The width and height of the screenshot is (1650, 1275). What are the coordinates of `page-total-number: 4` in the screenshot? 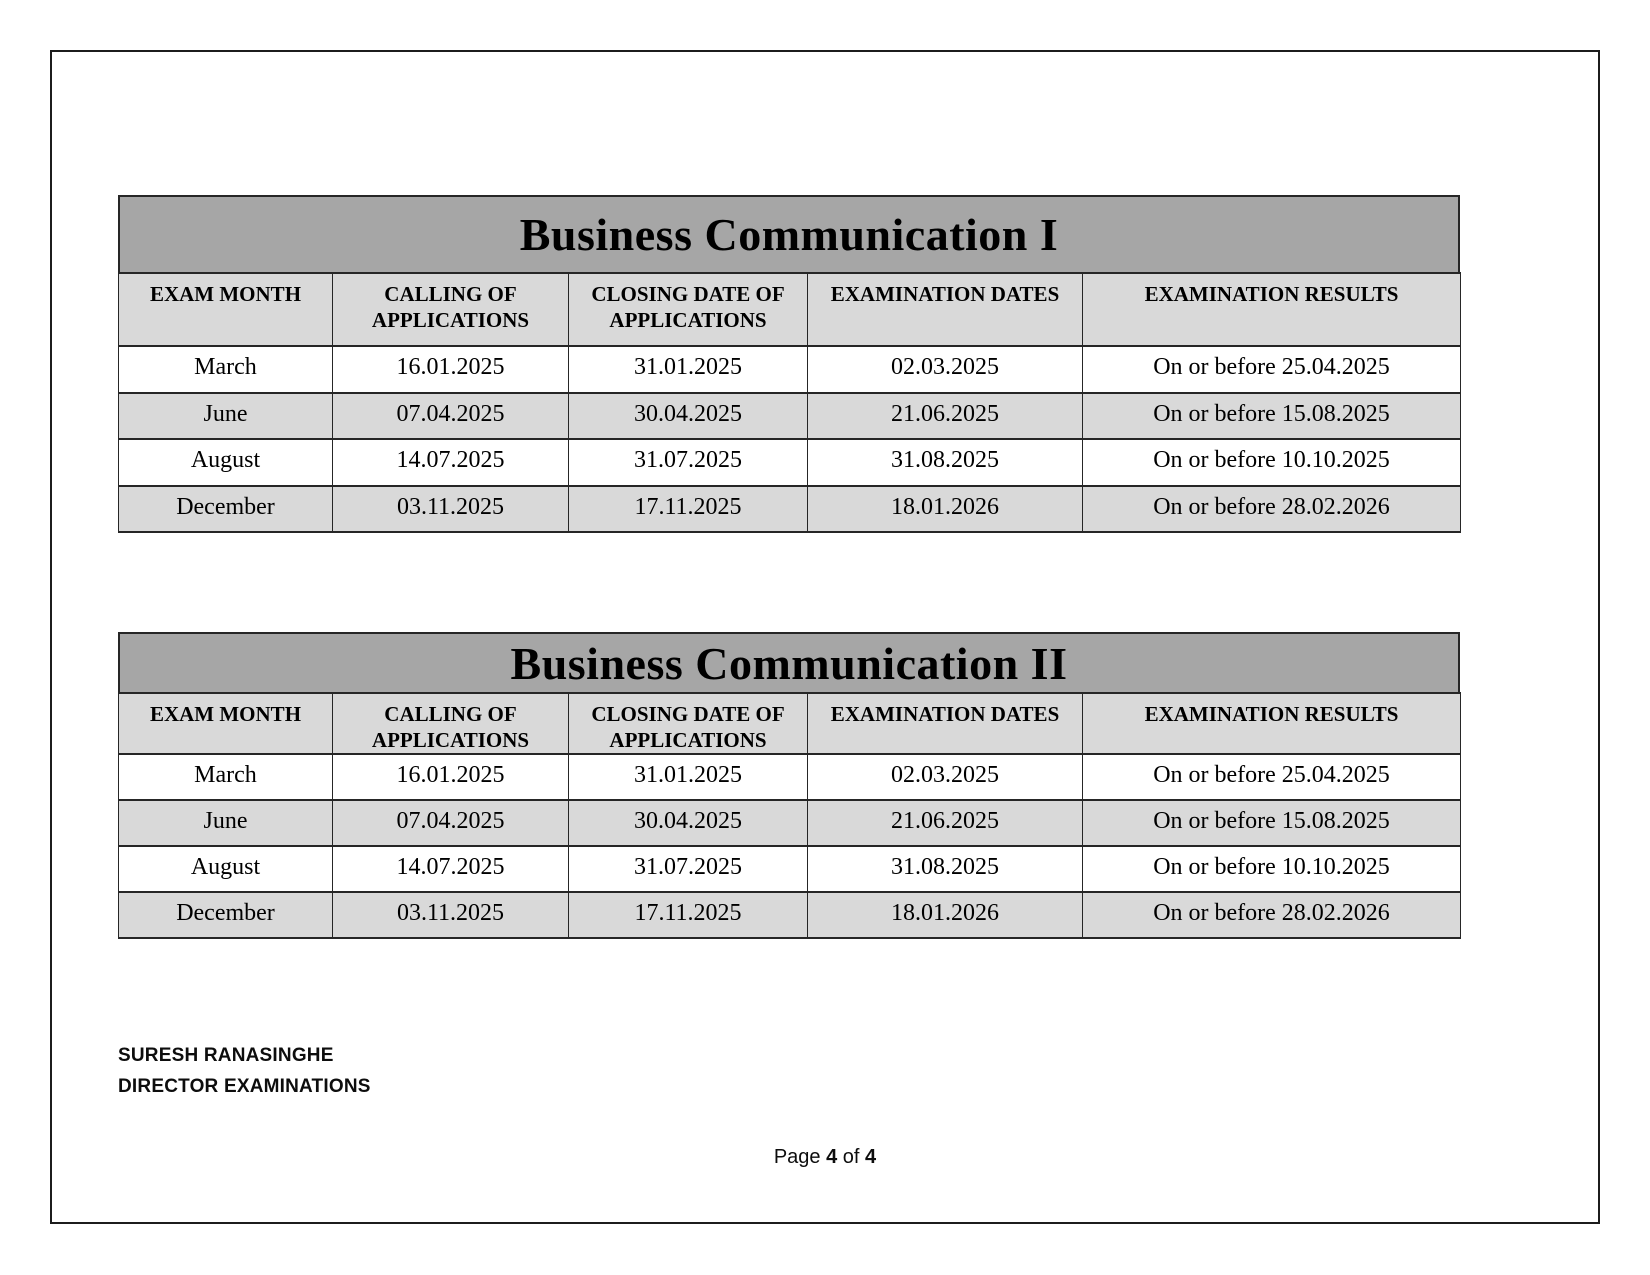 It's located at (871, 1157).